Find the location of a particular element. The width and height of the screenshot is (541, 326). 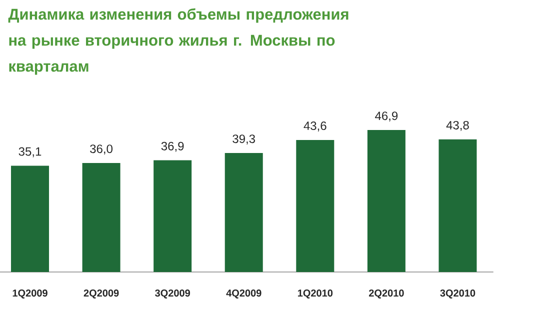

data-label: 43,6 is located at coordinates (315, 127).